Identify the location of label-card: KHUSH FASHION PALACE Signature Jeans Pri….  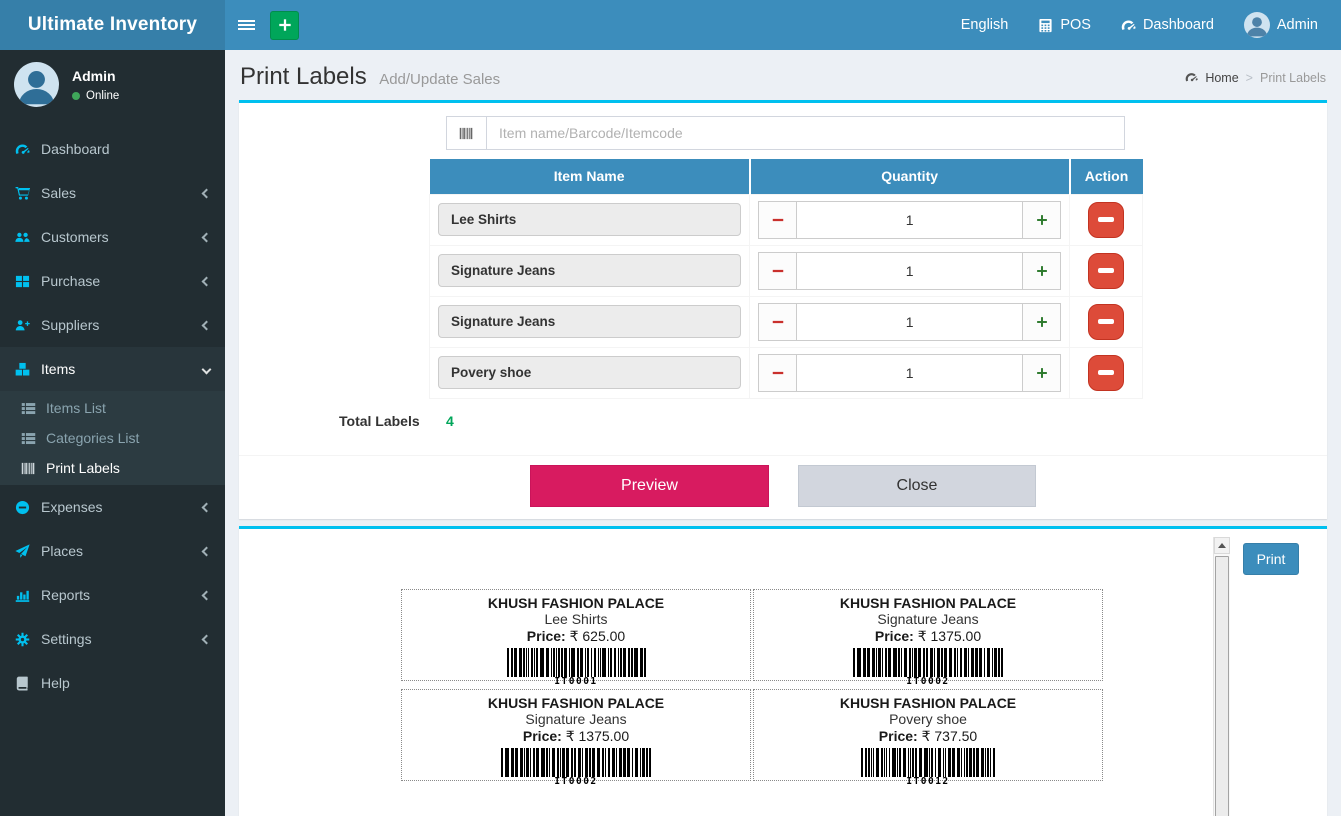
(928, 637).